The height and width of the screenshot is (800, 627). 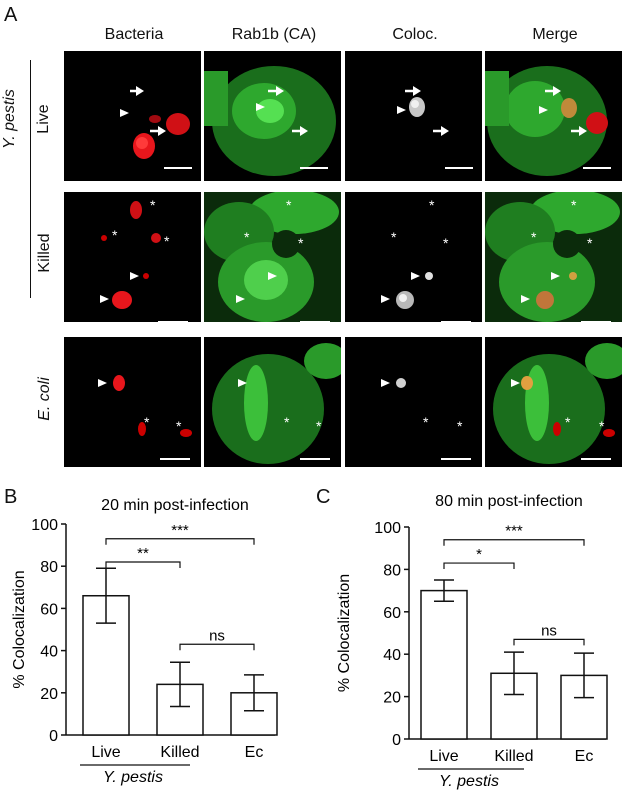 What do you see at coordinates (344, 633) in the screenshot?
I see `chart-c-ylabel: % Colocalization` at bounding box center [344, 633].